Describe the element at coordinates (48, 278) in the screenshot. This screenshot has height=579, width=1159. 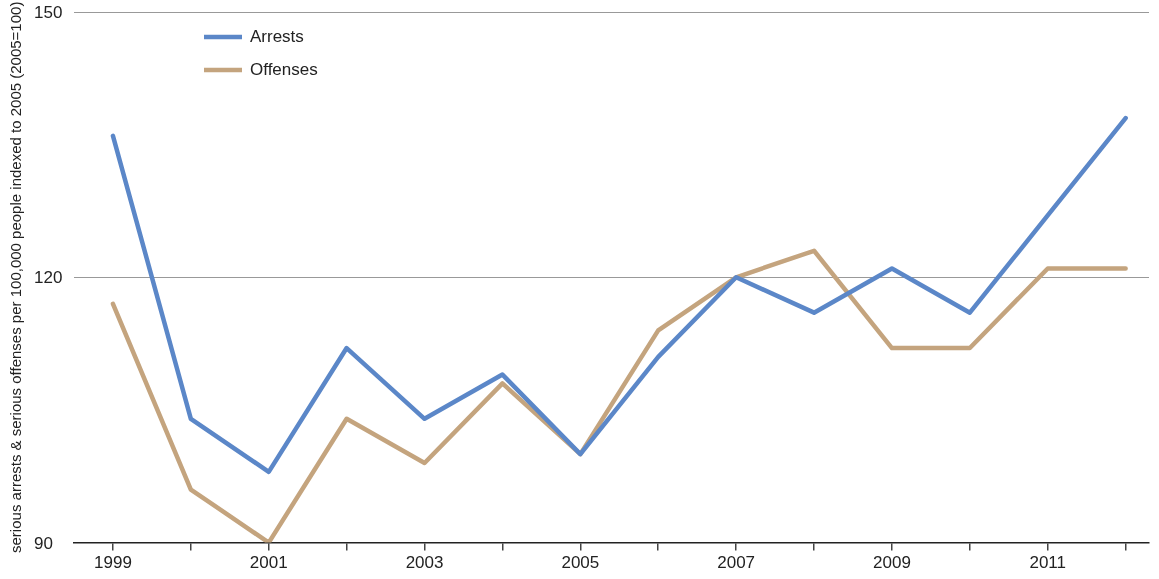
I see `y-tick-label: 120` at that location.